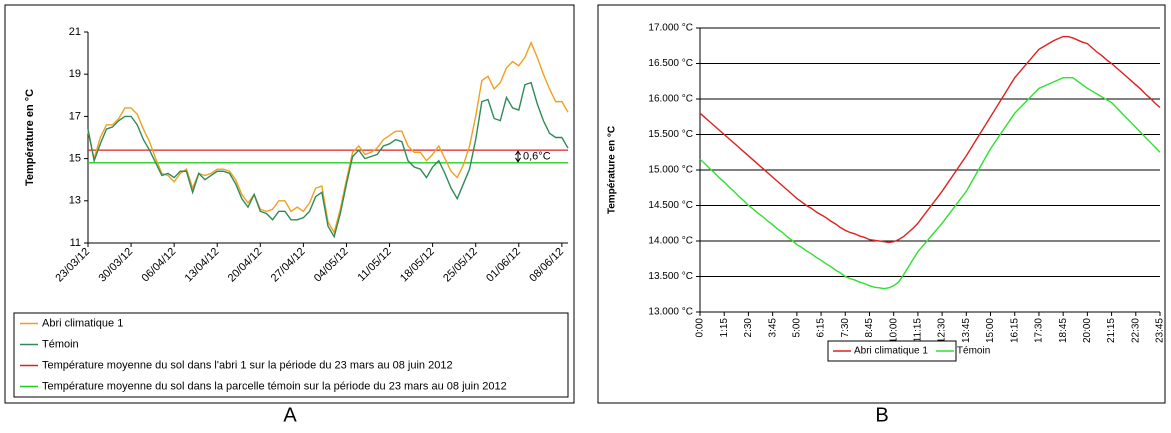 The height and width of the screenshot is (433, 1171). Describe the element at coordinates (1063, 330) in the screenshot. I see `x-tick-label: 18:45` at that location.